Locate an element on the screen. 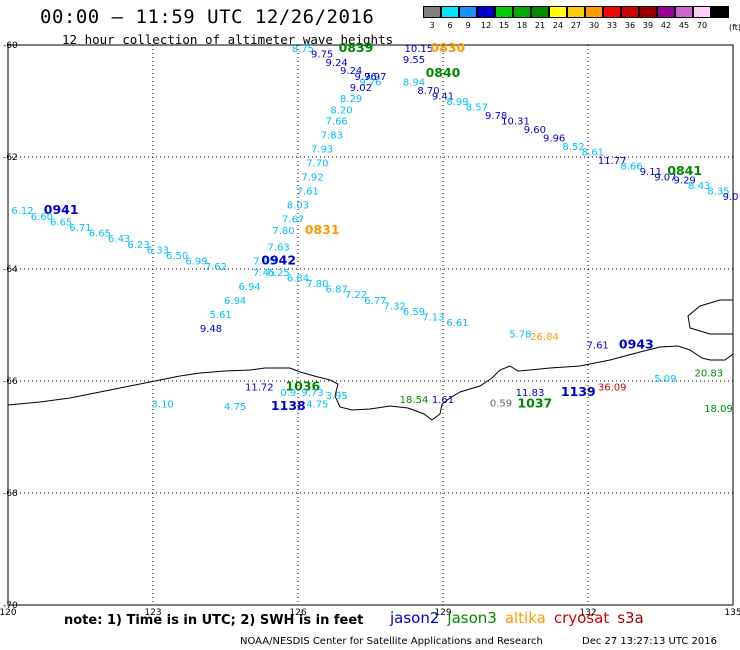 The height and width of the screenshot is (650, 740). wave-height-label: 9.78 is located at coordinates (496, 116).